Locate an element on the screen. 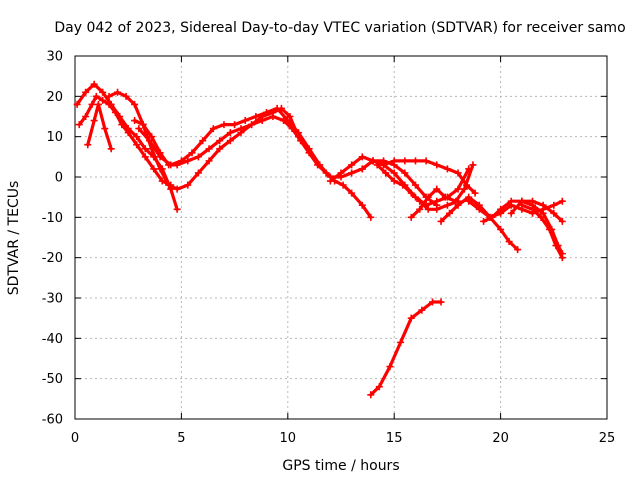 This screenshot has height=480, width=640. y-tick-label: 30 is located at coordinates (54, 57).